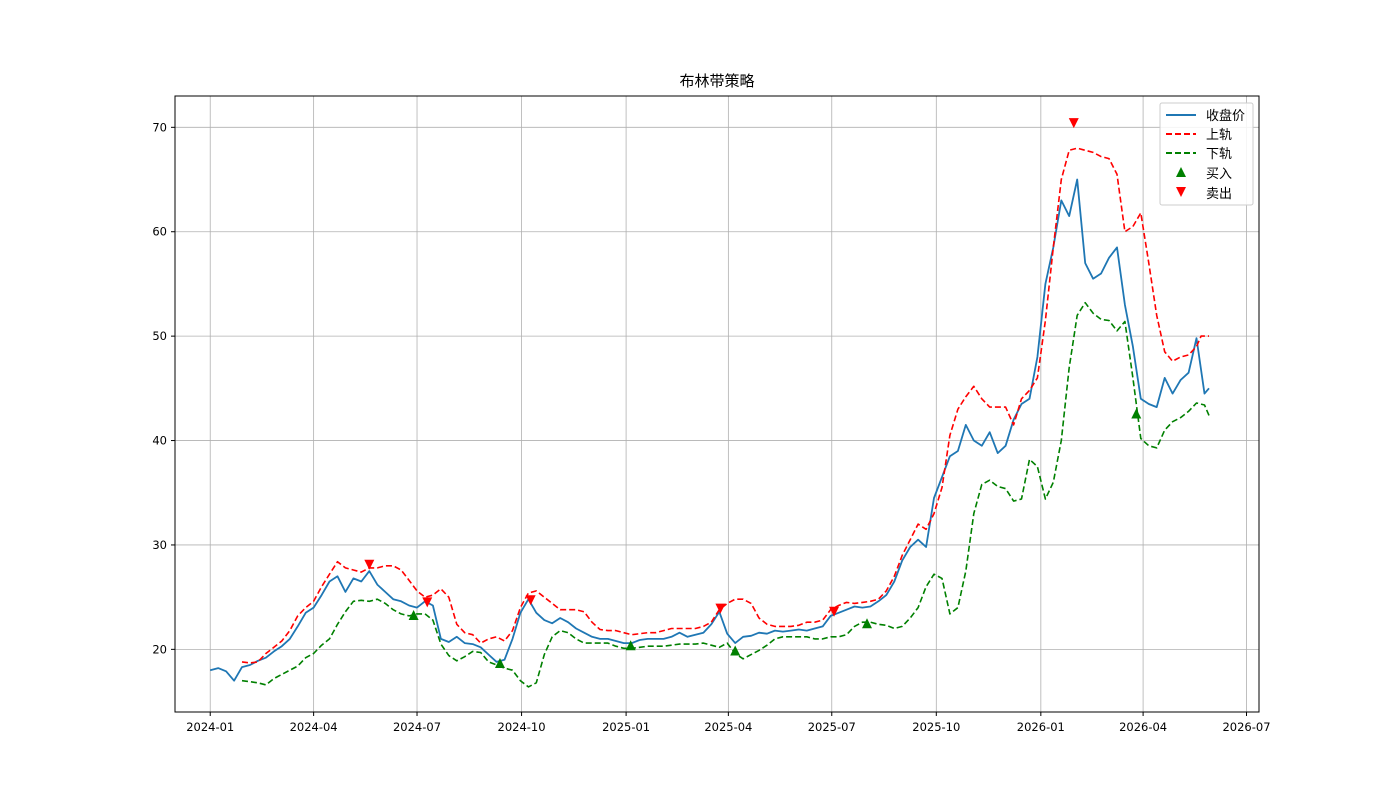 The image size is (1400, 800). Describe the element at coordinates (522, 727) in the screenshot. I see `x-tick-label: 2024-10` at that location.